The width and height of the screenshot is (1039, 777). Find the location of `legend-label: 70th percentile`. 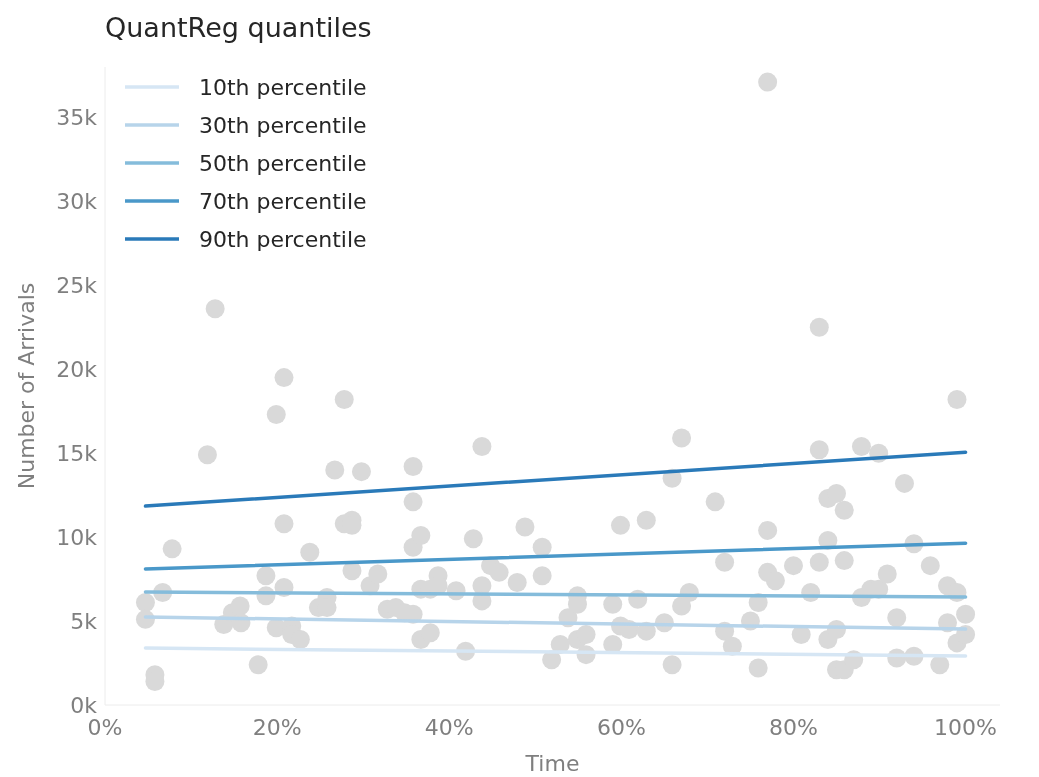

legend-label: 70th percentile is located at coordinates (283, 201).